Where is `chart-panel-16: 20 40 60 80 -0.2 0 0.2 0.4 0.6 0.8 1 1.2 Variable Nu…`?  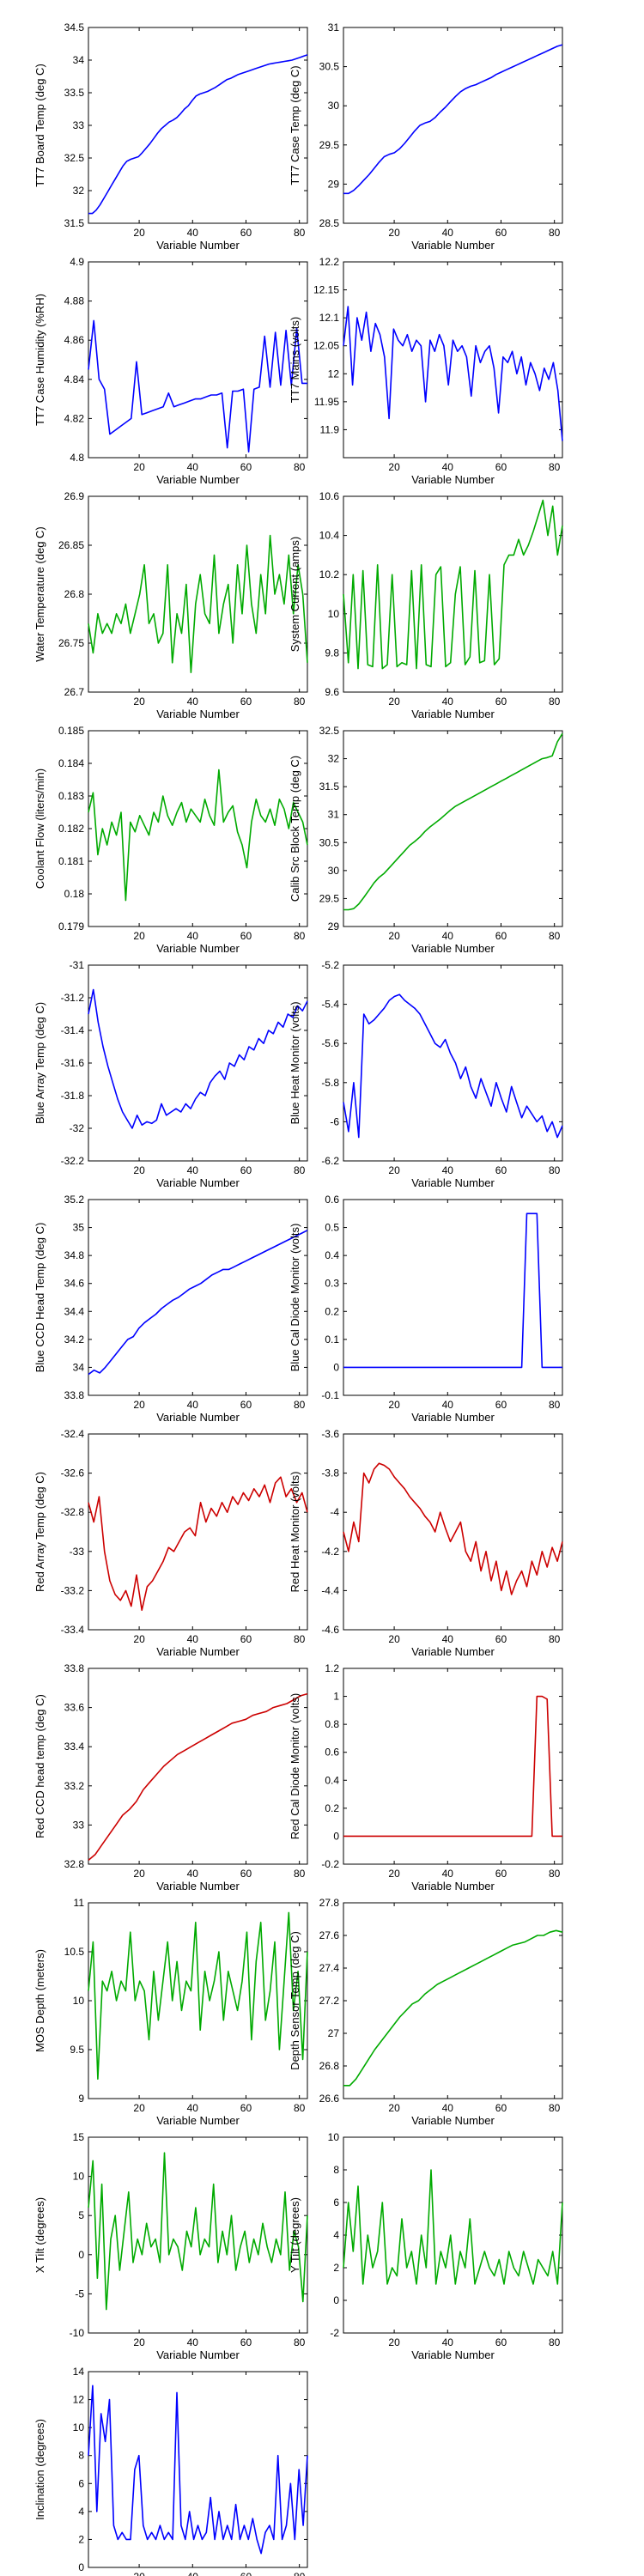 chart-panel-16: 20 40 60 80 -0.2 0 0.2 0.4 0.6 0.8 1 1.2 Variable Nu… is located at coordinates (426, 1777).